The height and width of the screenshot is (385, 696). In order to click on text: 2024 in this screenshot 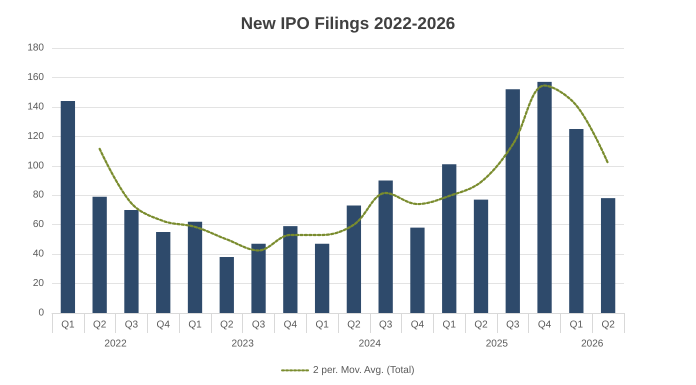, I will do `click(370, 344)`.